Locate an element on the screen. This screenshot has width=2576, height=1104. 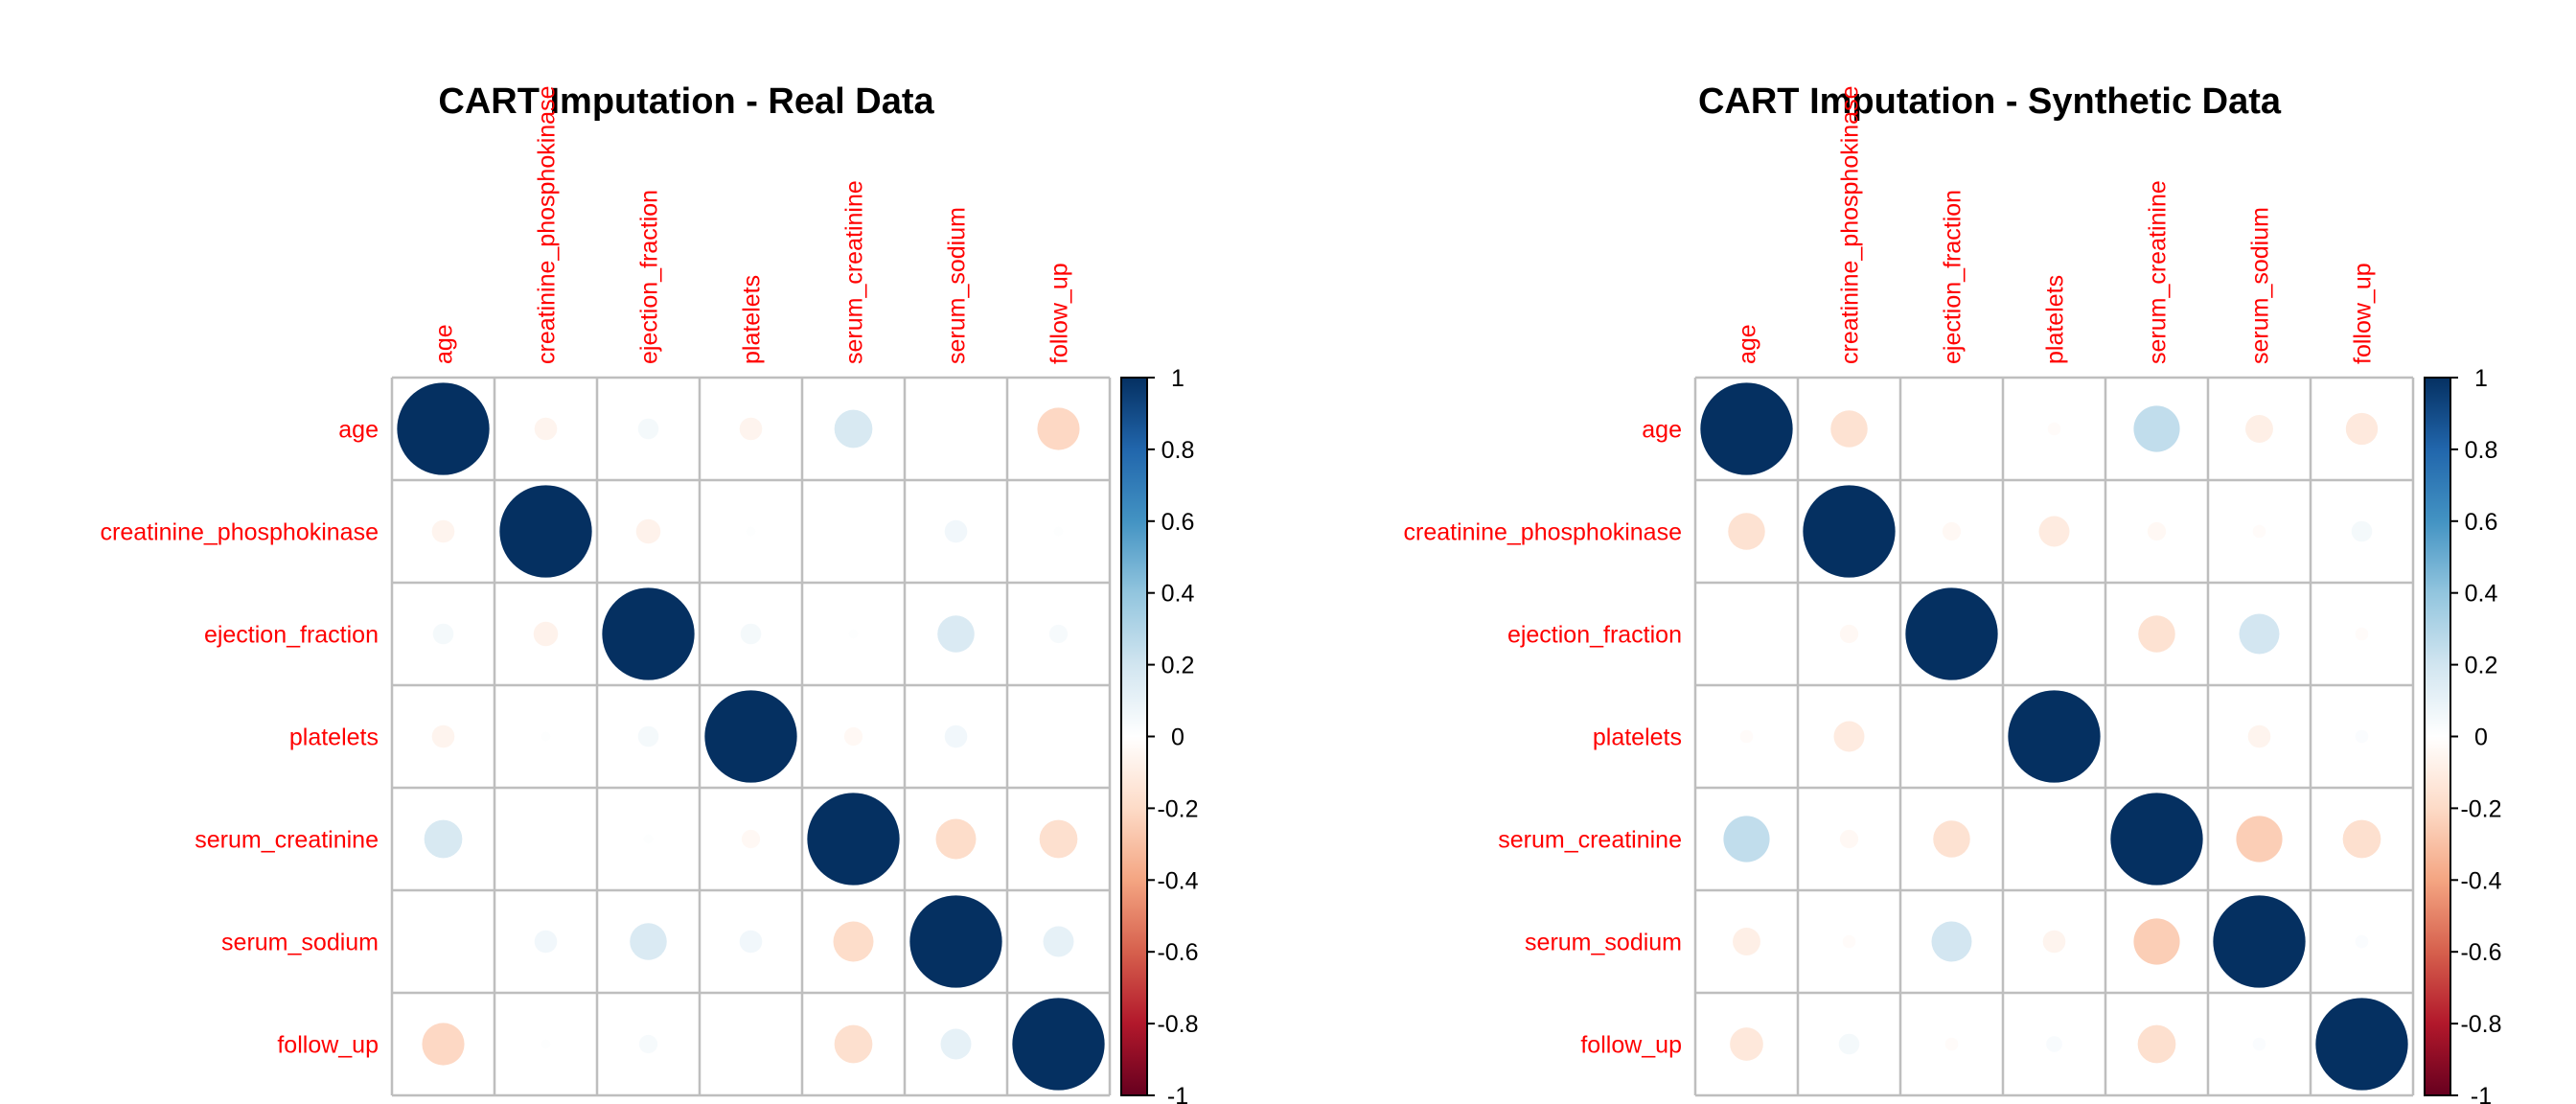
corr-circle-serum_creatinine-serum_sodium is located at coordinates (2259, 839).